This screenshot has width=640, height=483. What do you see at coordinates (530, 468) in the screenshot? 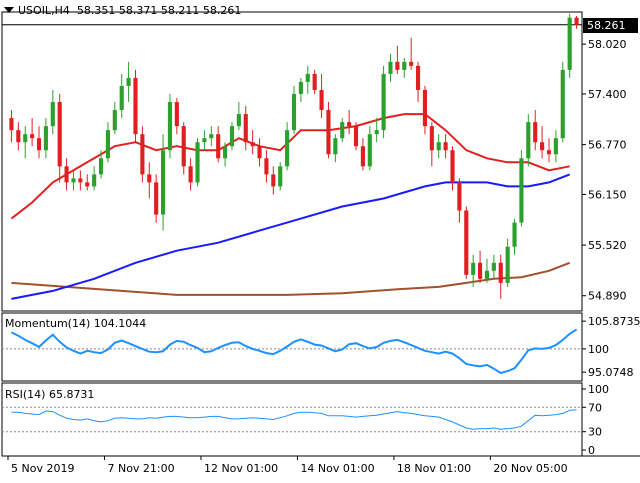
I see `time-tick-label: 20 Nov 05:00` at bounding box center [530, 468].